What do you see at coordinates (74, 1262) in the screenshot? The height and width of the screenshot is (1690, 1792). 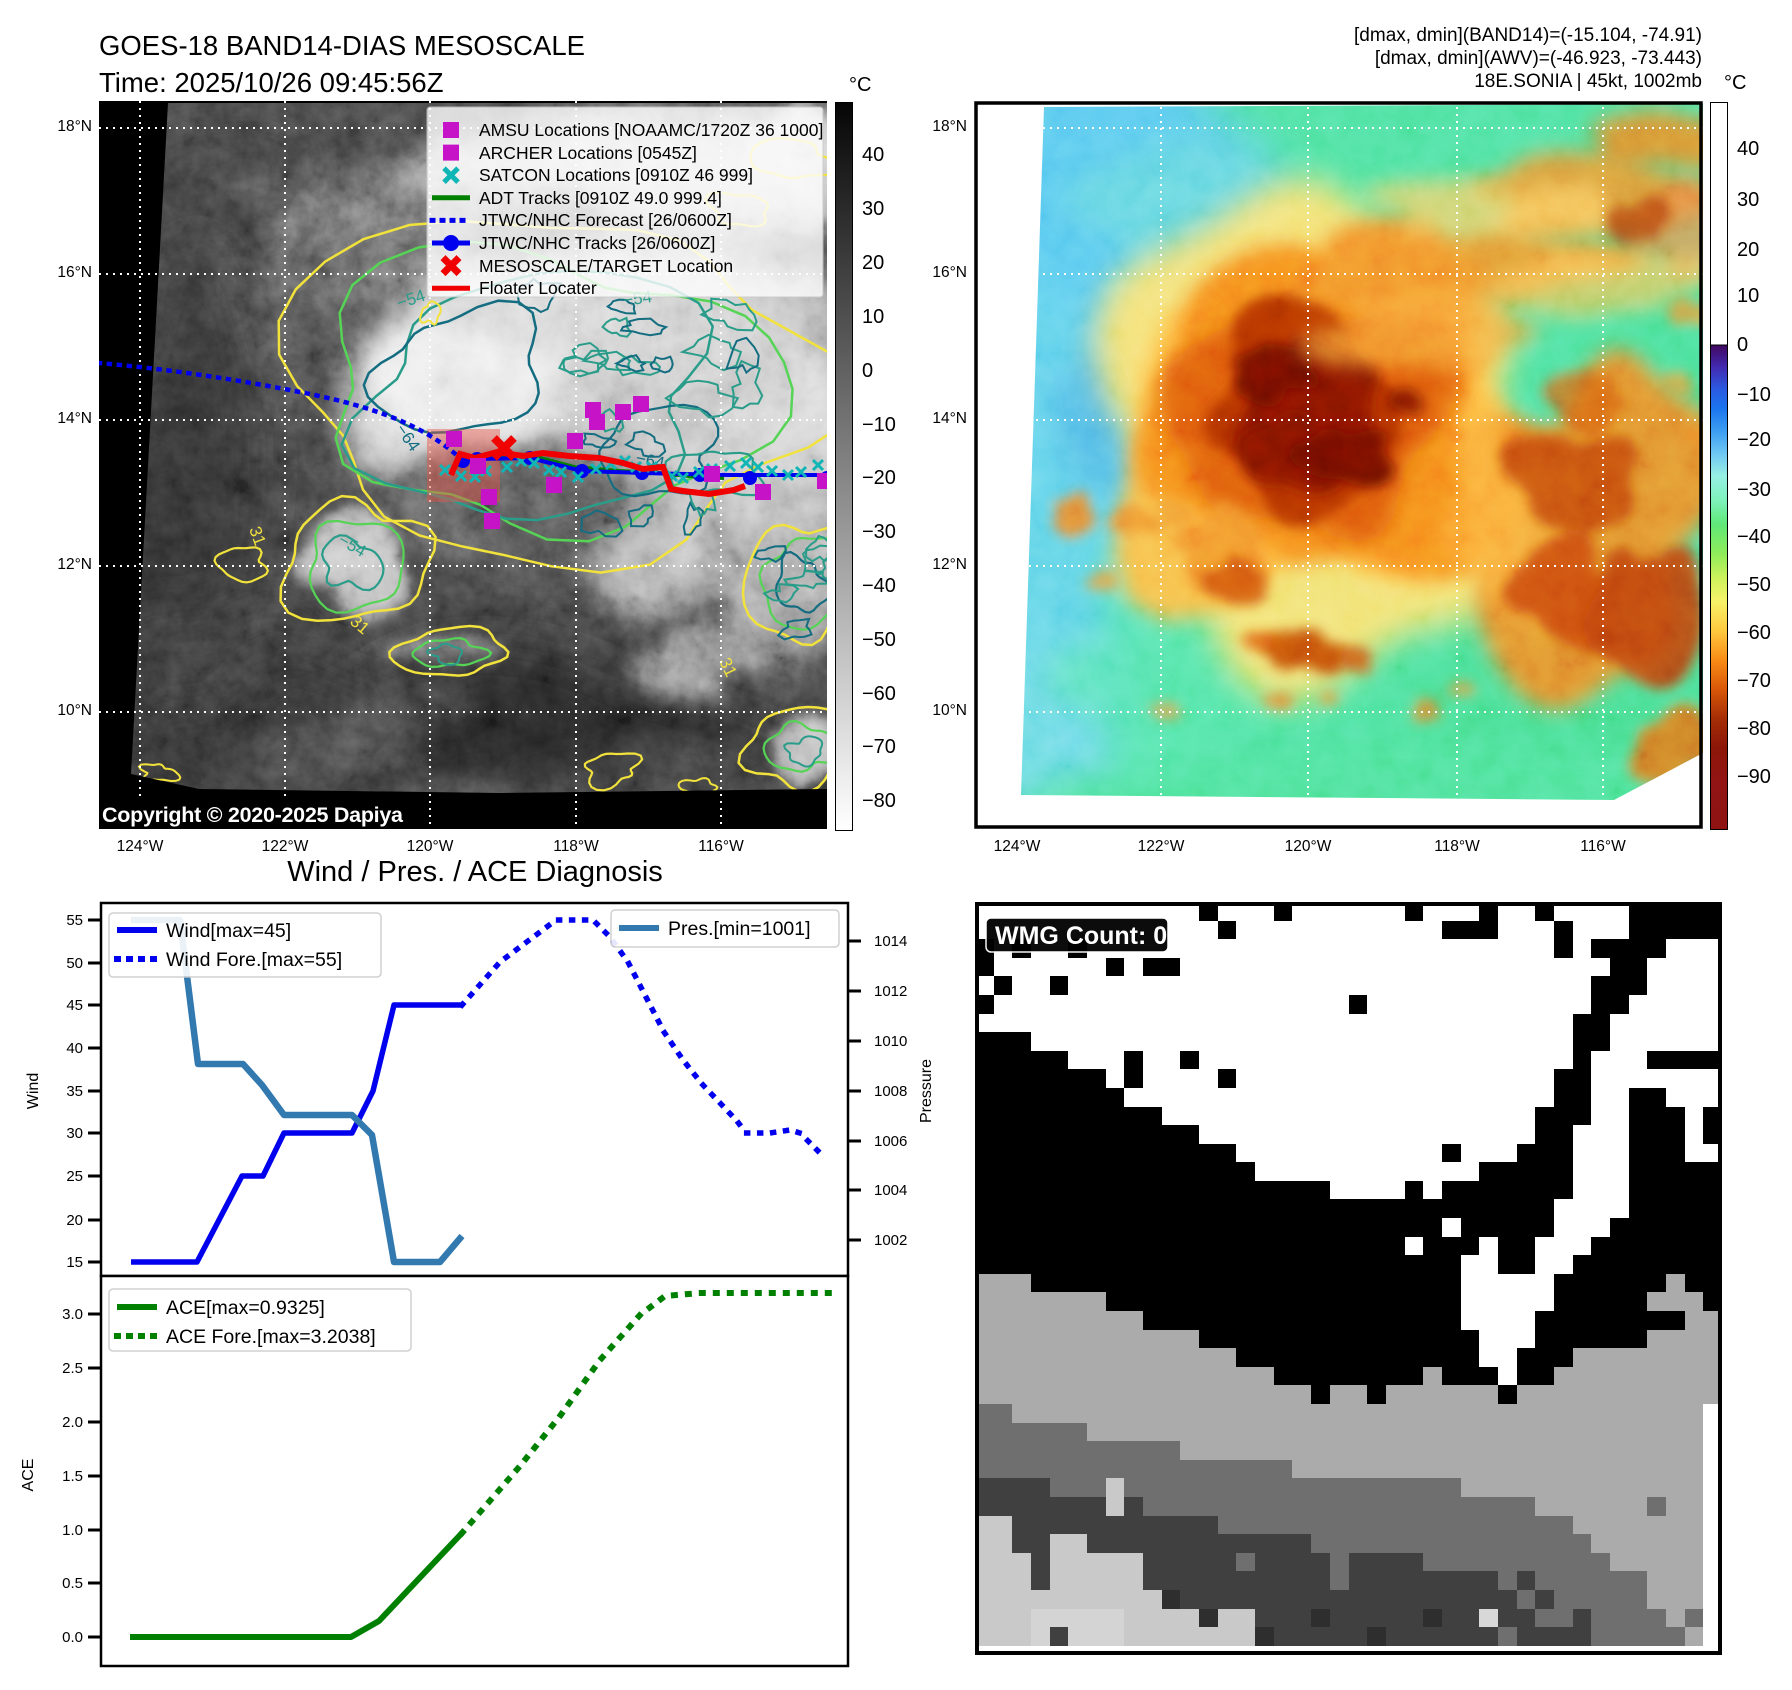 I see `svg-text: 15` at bounding box center [74, 1262].